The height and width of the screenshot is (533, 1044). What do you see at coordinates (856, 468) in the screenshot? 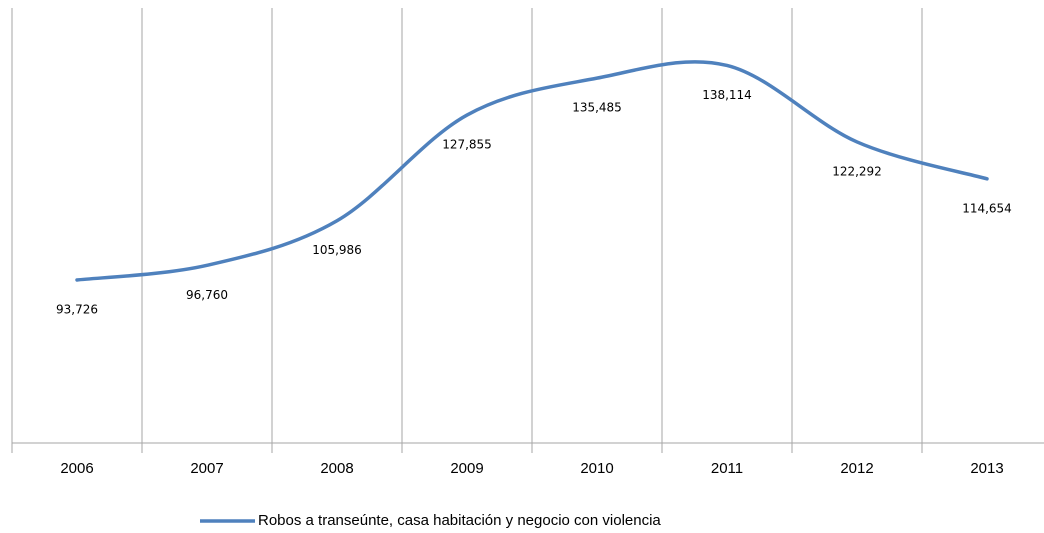
I see `x-tick-label: 2012` at bounding box center [856, 468].